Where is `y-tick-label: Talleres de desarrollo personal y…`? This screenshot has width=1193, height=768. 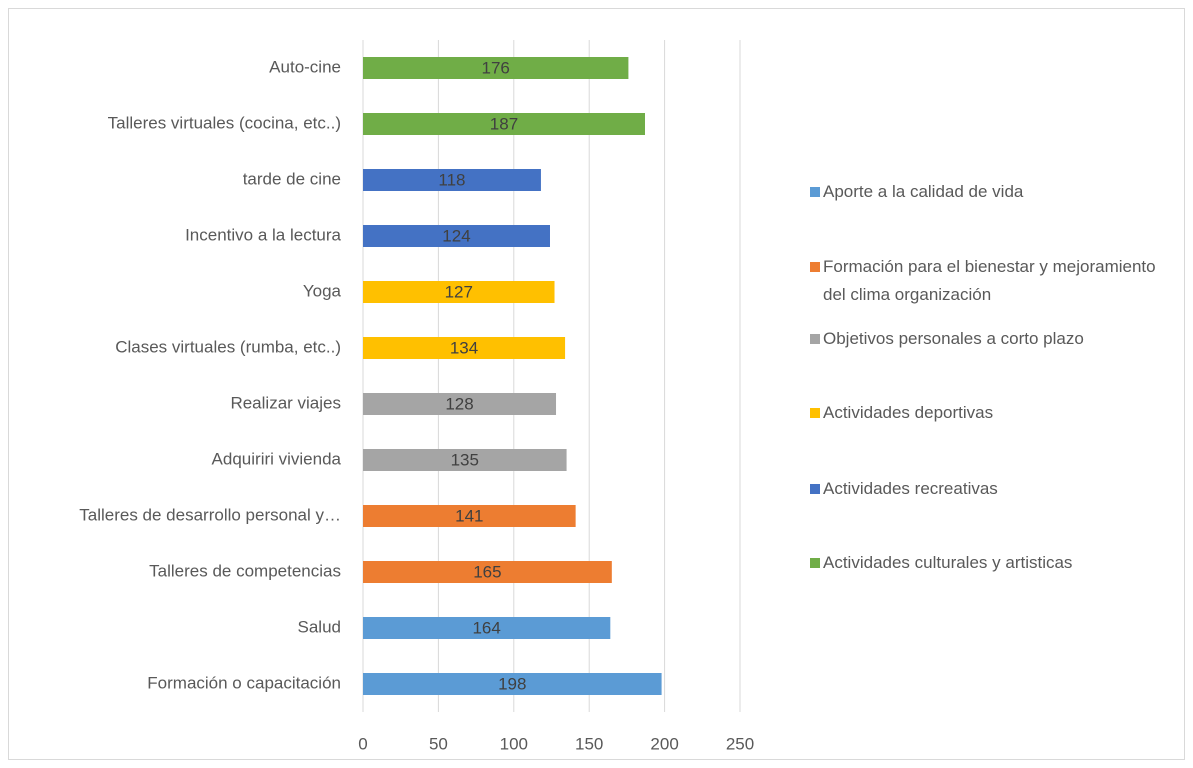 y-tick-label: Talleres de desarrollo personal y… is located at coordinates (210, 514).